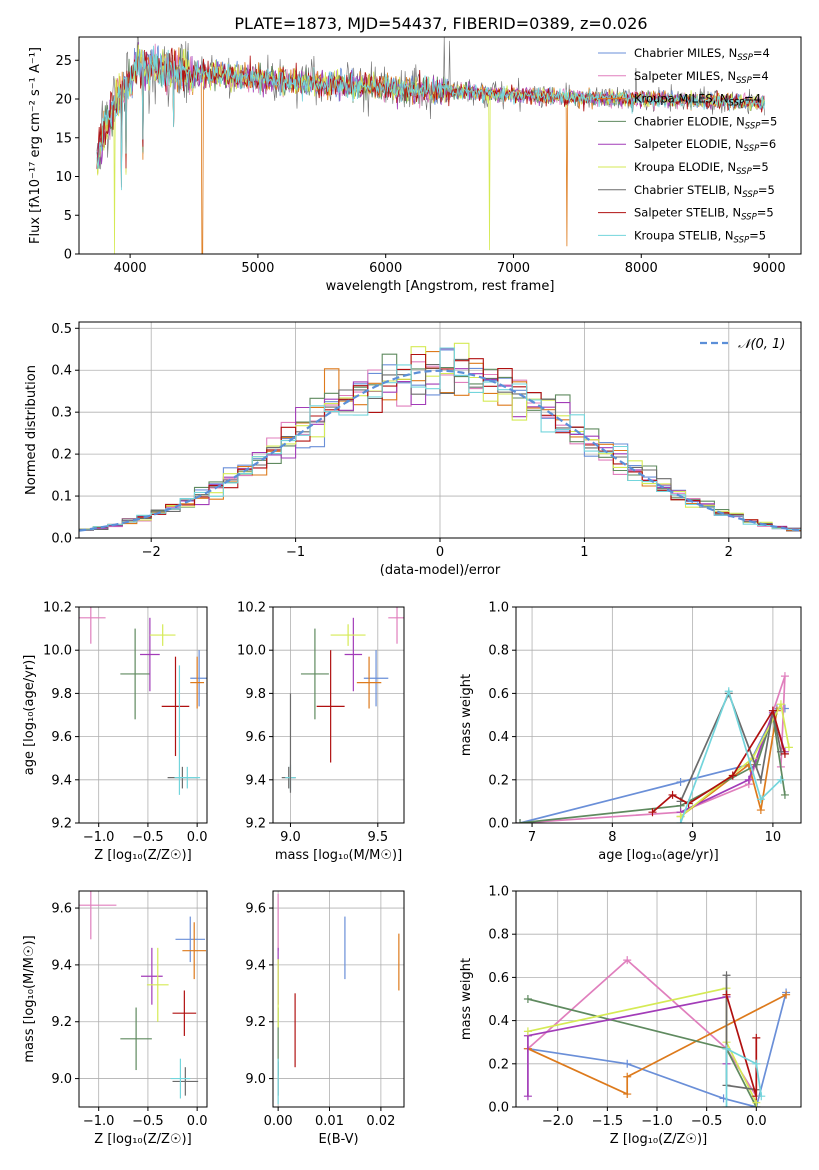 The width and height of the screenshot is (819, 1170). Describe the element at coordinates (61, 329) in the screenshot. I see `y-tick-label: 0.5` at that location.